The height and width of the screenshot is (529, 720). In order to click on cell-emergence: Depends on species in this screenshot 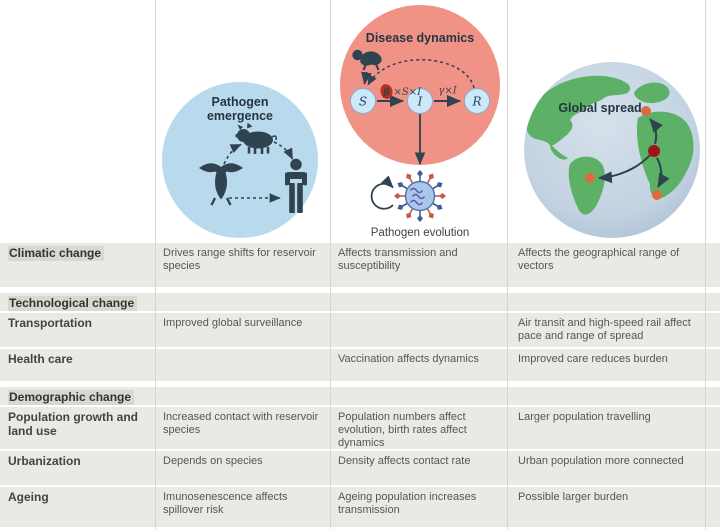, I will do `click(213, 461)`.